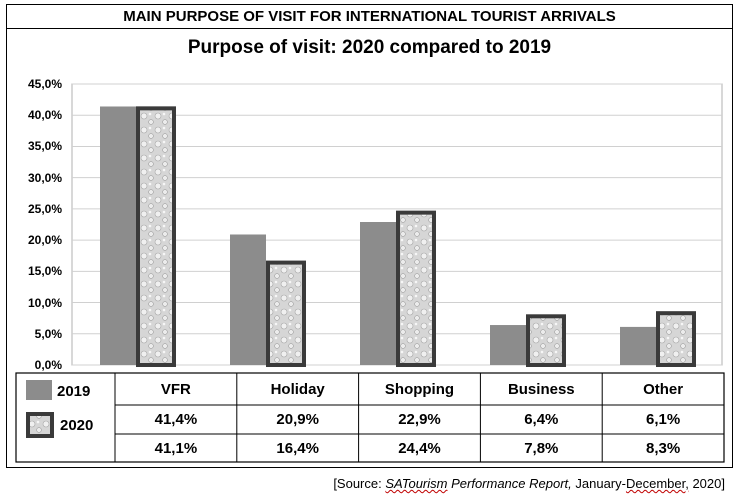 This screenshot has height=496, width=739. What do you see at coordinates (248, 299) in the screenshot?
I see `bar-2019-holiday` at bounding box center [248, 299].